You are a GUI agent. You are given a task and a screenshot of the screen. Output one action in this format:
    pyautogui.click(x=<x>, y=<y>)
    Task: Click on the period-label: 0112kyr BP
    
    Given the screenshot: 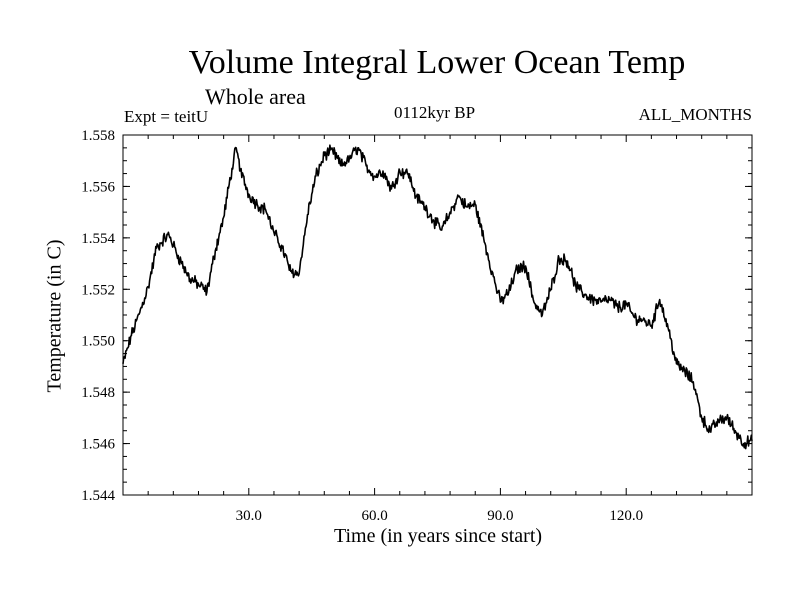 What is the action you would take?
    pyautogui.click(x=435, y=112)
    